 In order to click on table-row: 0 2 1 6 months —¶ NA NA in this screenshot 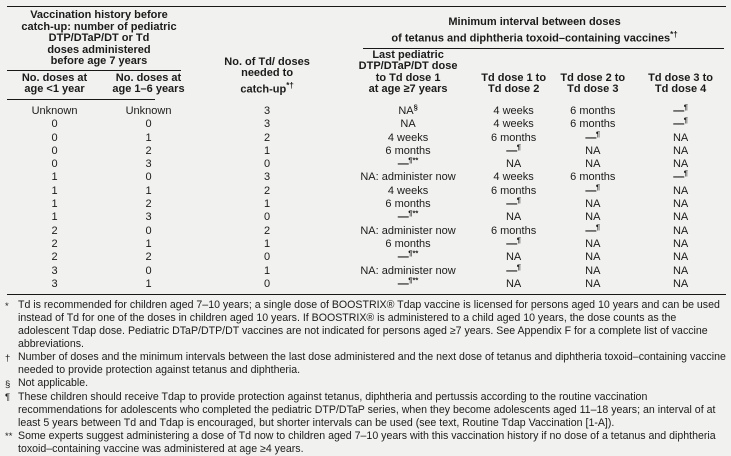, I will do `click(366, 150)`.